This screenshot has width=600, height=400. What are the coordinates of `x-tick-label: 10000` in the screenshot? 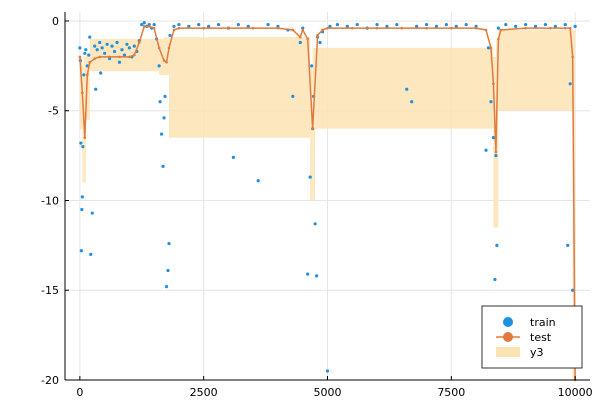 It's located at (575, 392).